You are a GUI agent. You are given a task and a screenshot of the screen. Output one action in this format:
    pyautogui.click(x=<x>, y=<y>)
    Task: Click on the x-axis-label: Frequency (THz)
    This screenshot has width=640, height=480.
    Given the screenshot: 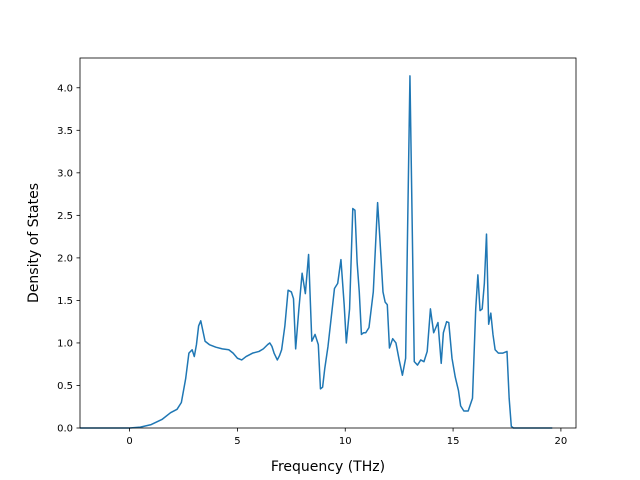 What is the action you would take?
    pyautogui.click(x=328, y=467)
    